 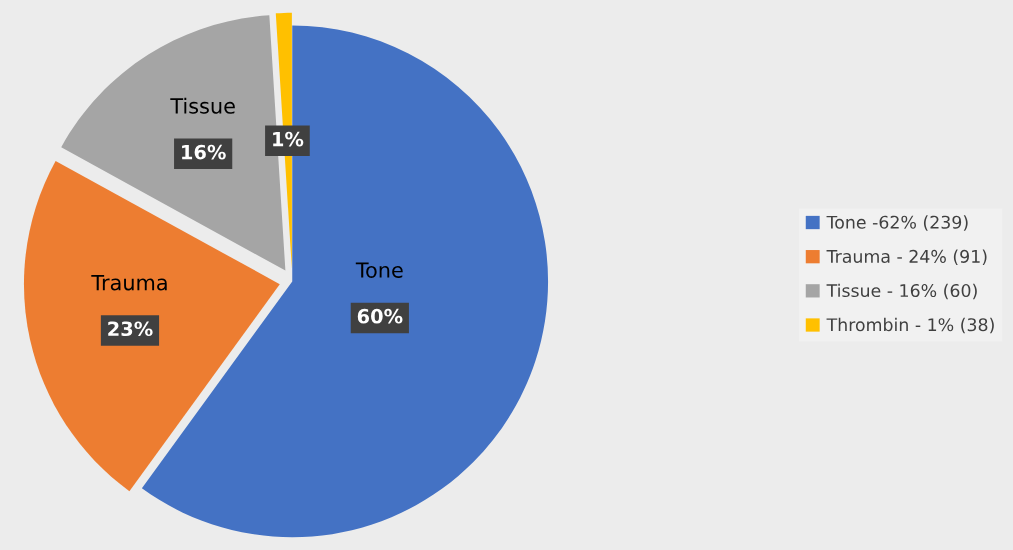 I want to click on text: Tone, so click(x=379, y=270).